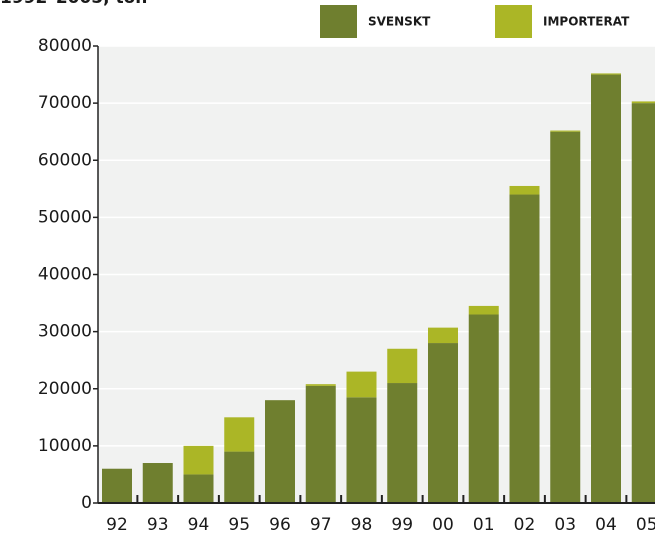 This screenshot has width=655, height=538. Describe the element at coordinates (525, 525) in the screenshot. I see `x-tick-label: 02` at that location.